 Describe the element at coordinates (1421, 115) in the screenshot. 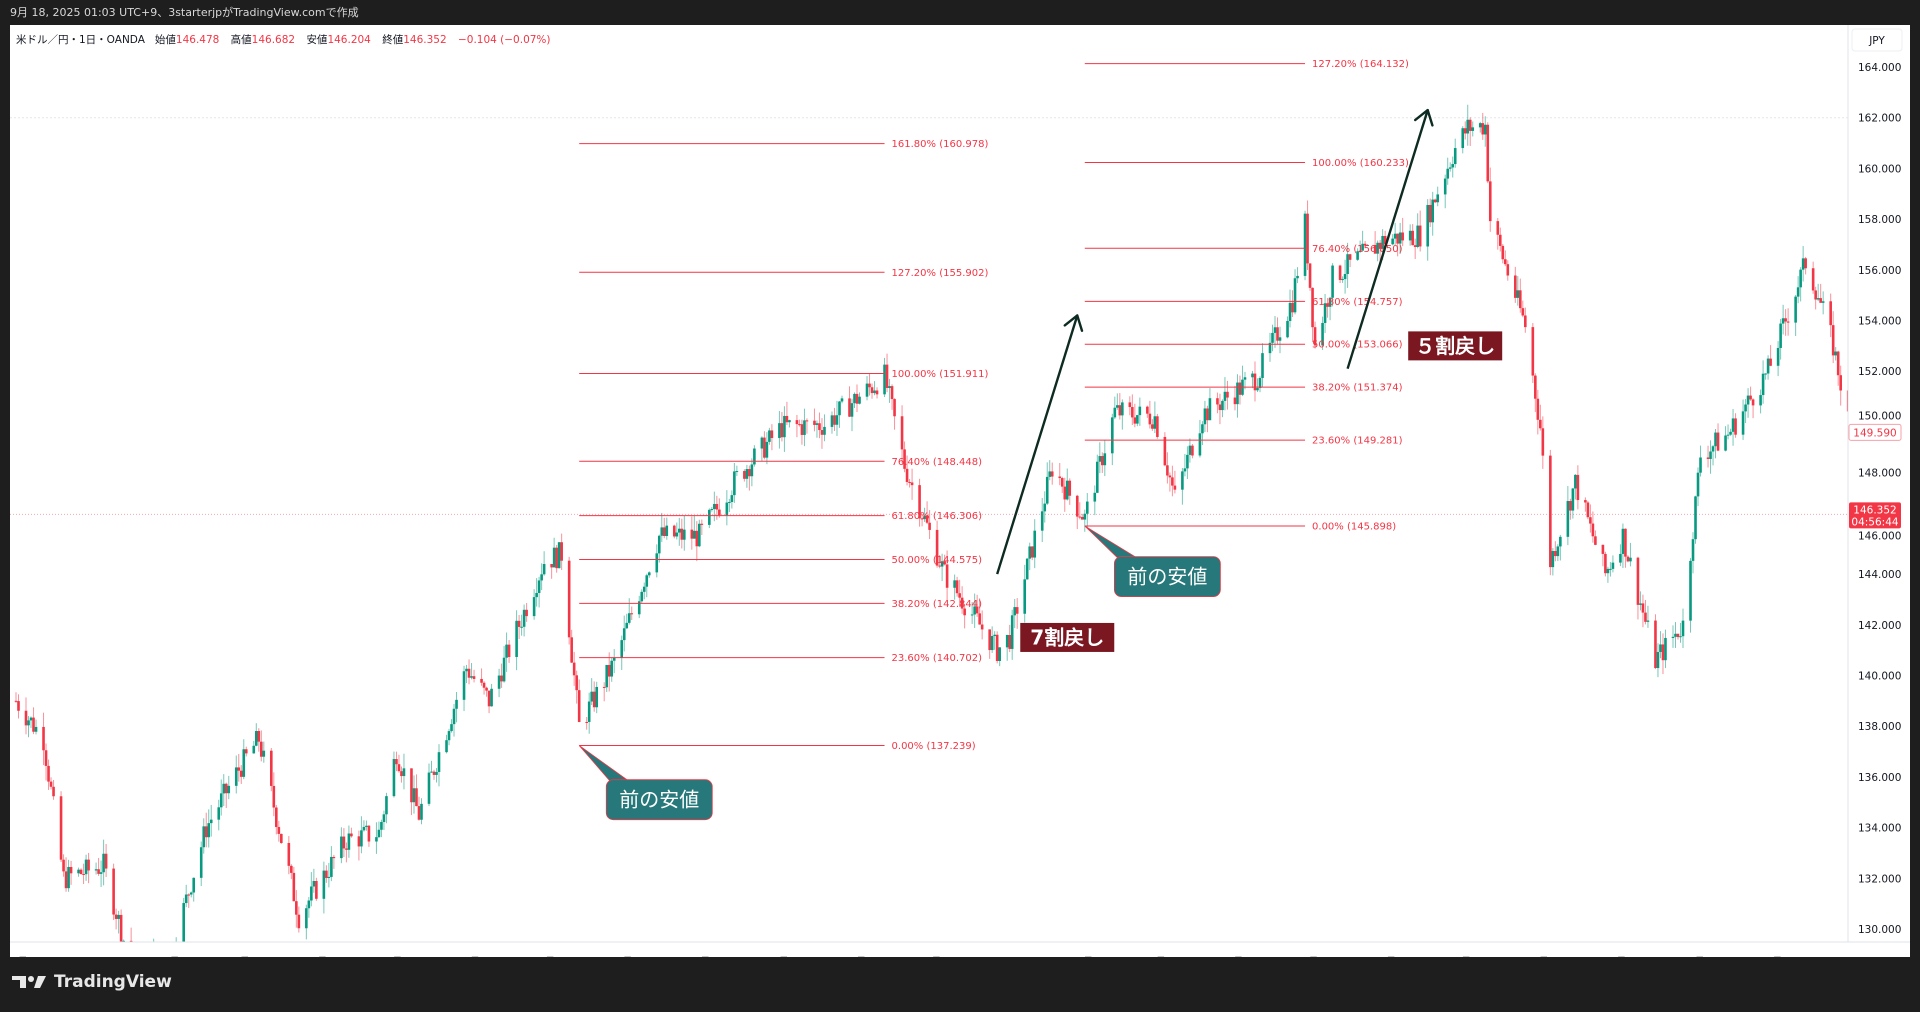

I see `arrow-head` at that location.